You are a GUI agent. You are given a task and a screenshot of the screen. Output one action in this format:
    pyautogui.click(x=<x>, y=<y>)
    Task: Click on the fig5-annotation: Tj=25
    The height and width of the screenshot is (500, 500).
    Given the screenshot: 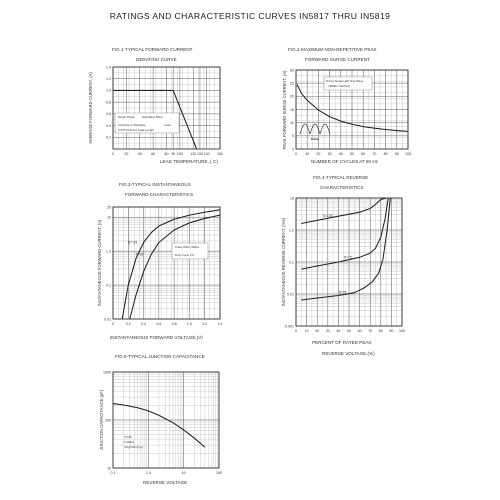 What is the action you would take?
    pyautogui.click(x=128, y=437)
    